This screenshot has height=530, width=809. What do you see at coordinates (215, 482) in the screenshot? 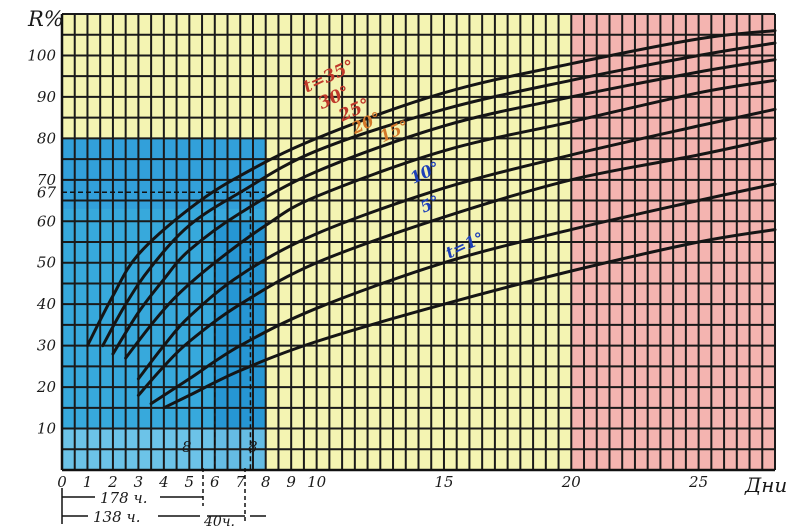
I see `x-tick-label: 6` at bounding box center [215, 482].